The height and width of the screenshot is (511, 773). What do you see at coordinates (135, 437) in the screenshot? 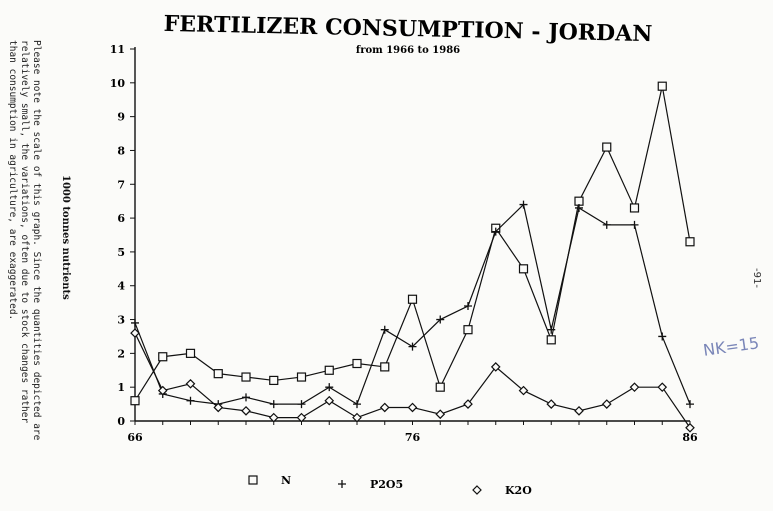
I see `x-tick-label: 66` at bounding box center [135, 437].